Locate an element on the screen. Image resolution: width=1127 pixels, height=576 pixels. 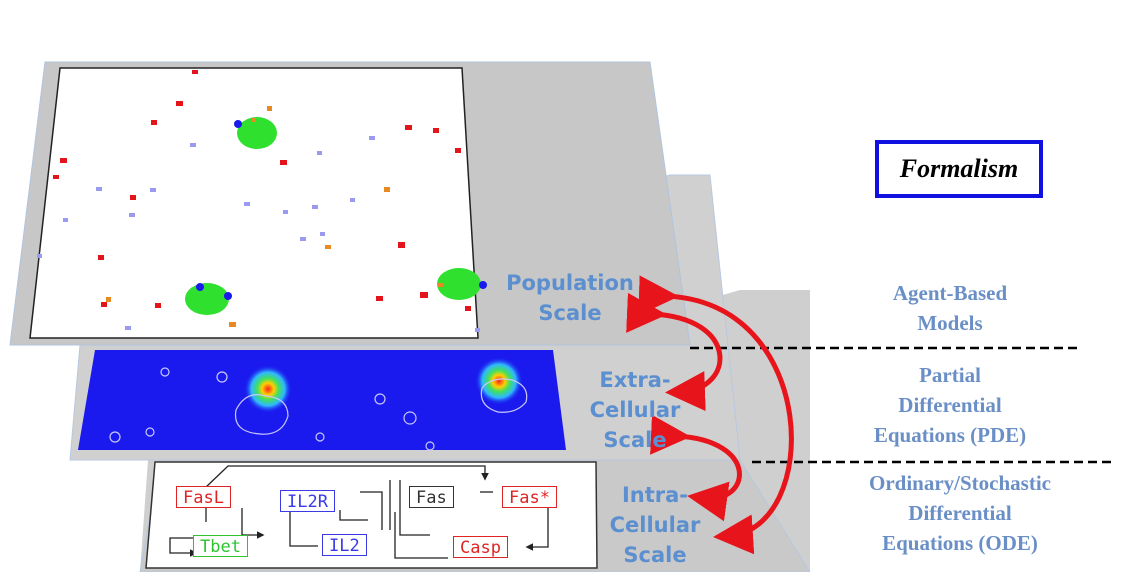
node-fas: Fas is located at coordinates (431, 497).